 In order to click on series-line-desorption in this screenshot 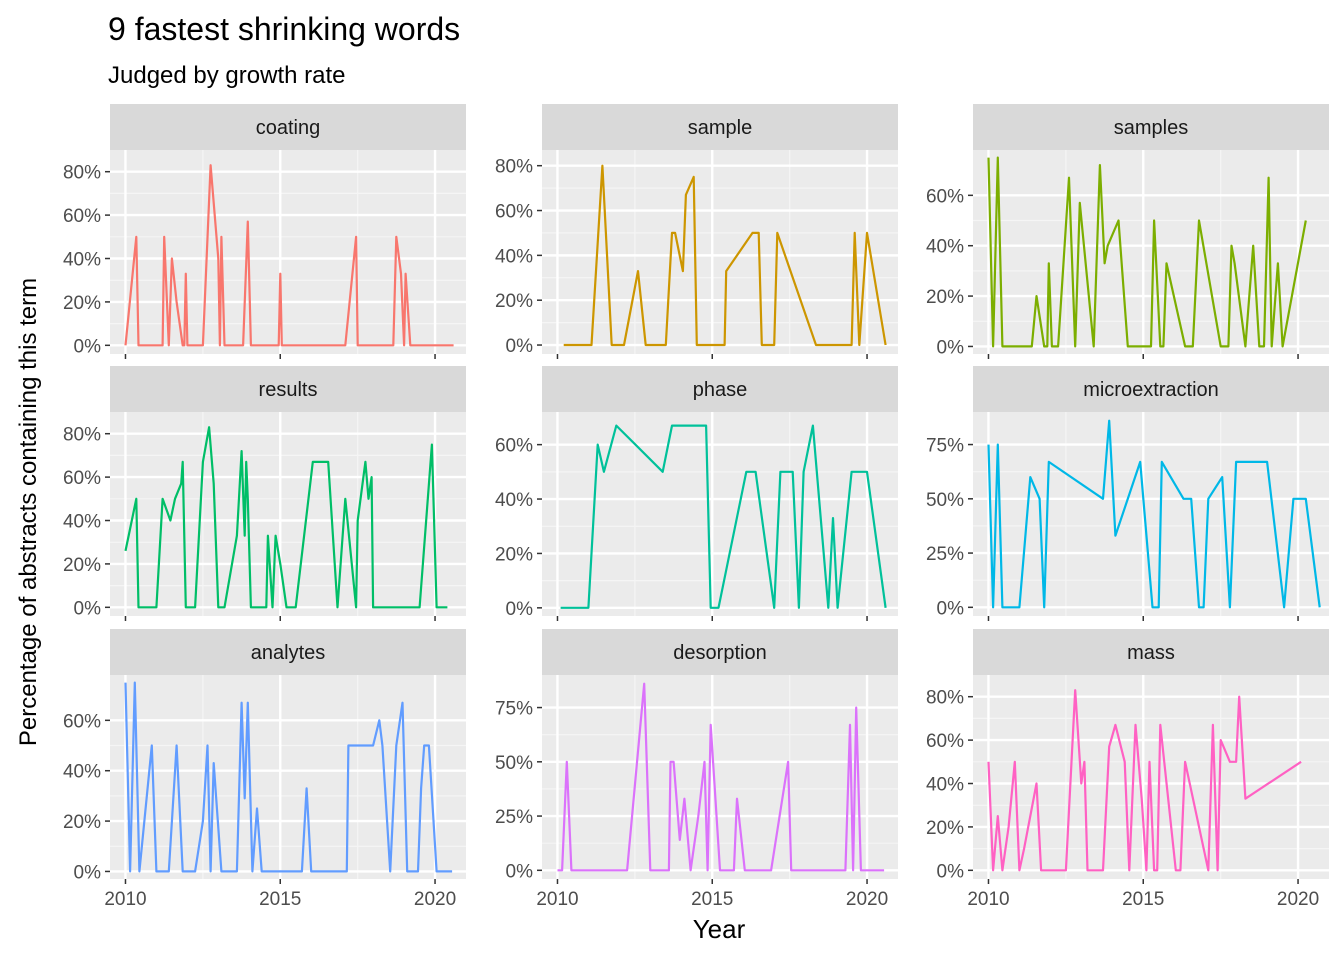, I will do `click(721, 777)`.